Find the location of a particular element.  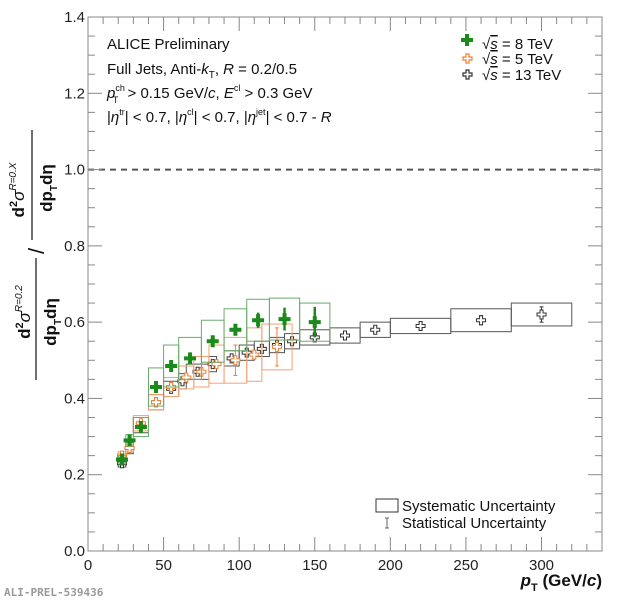

y-tick-label: 1.0 is located at coordinates (74, 170).